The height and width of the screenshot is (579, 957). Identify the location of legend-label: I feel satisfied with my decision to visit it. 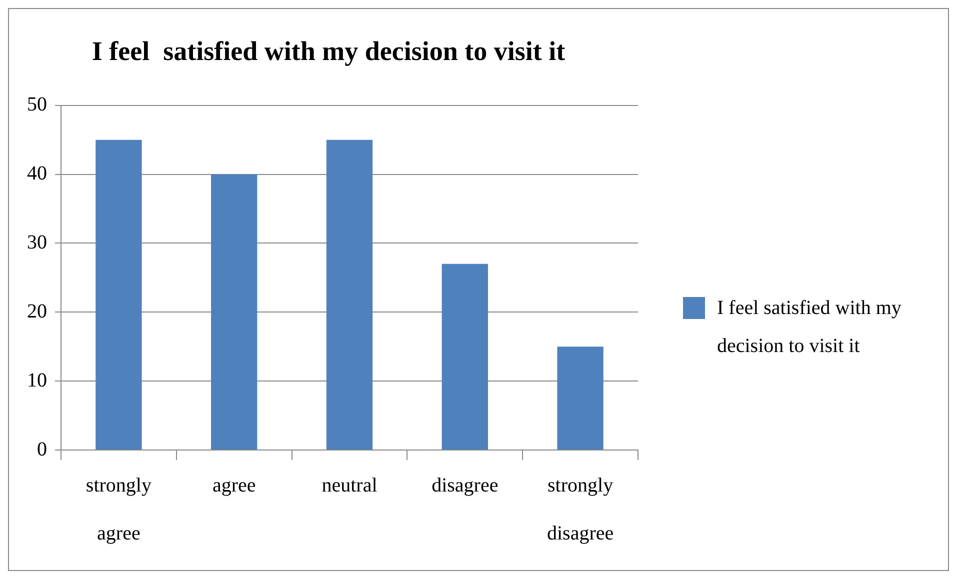
(809, 327).